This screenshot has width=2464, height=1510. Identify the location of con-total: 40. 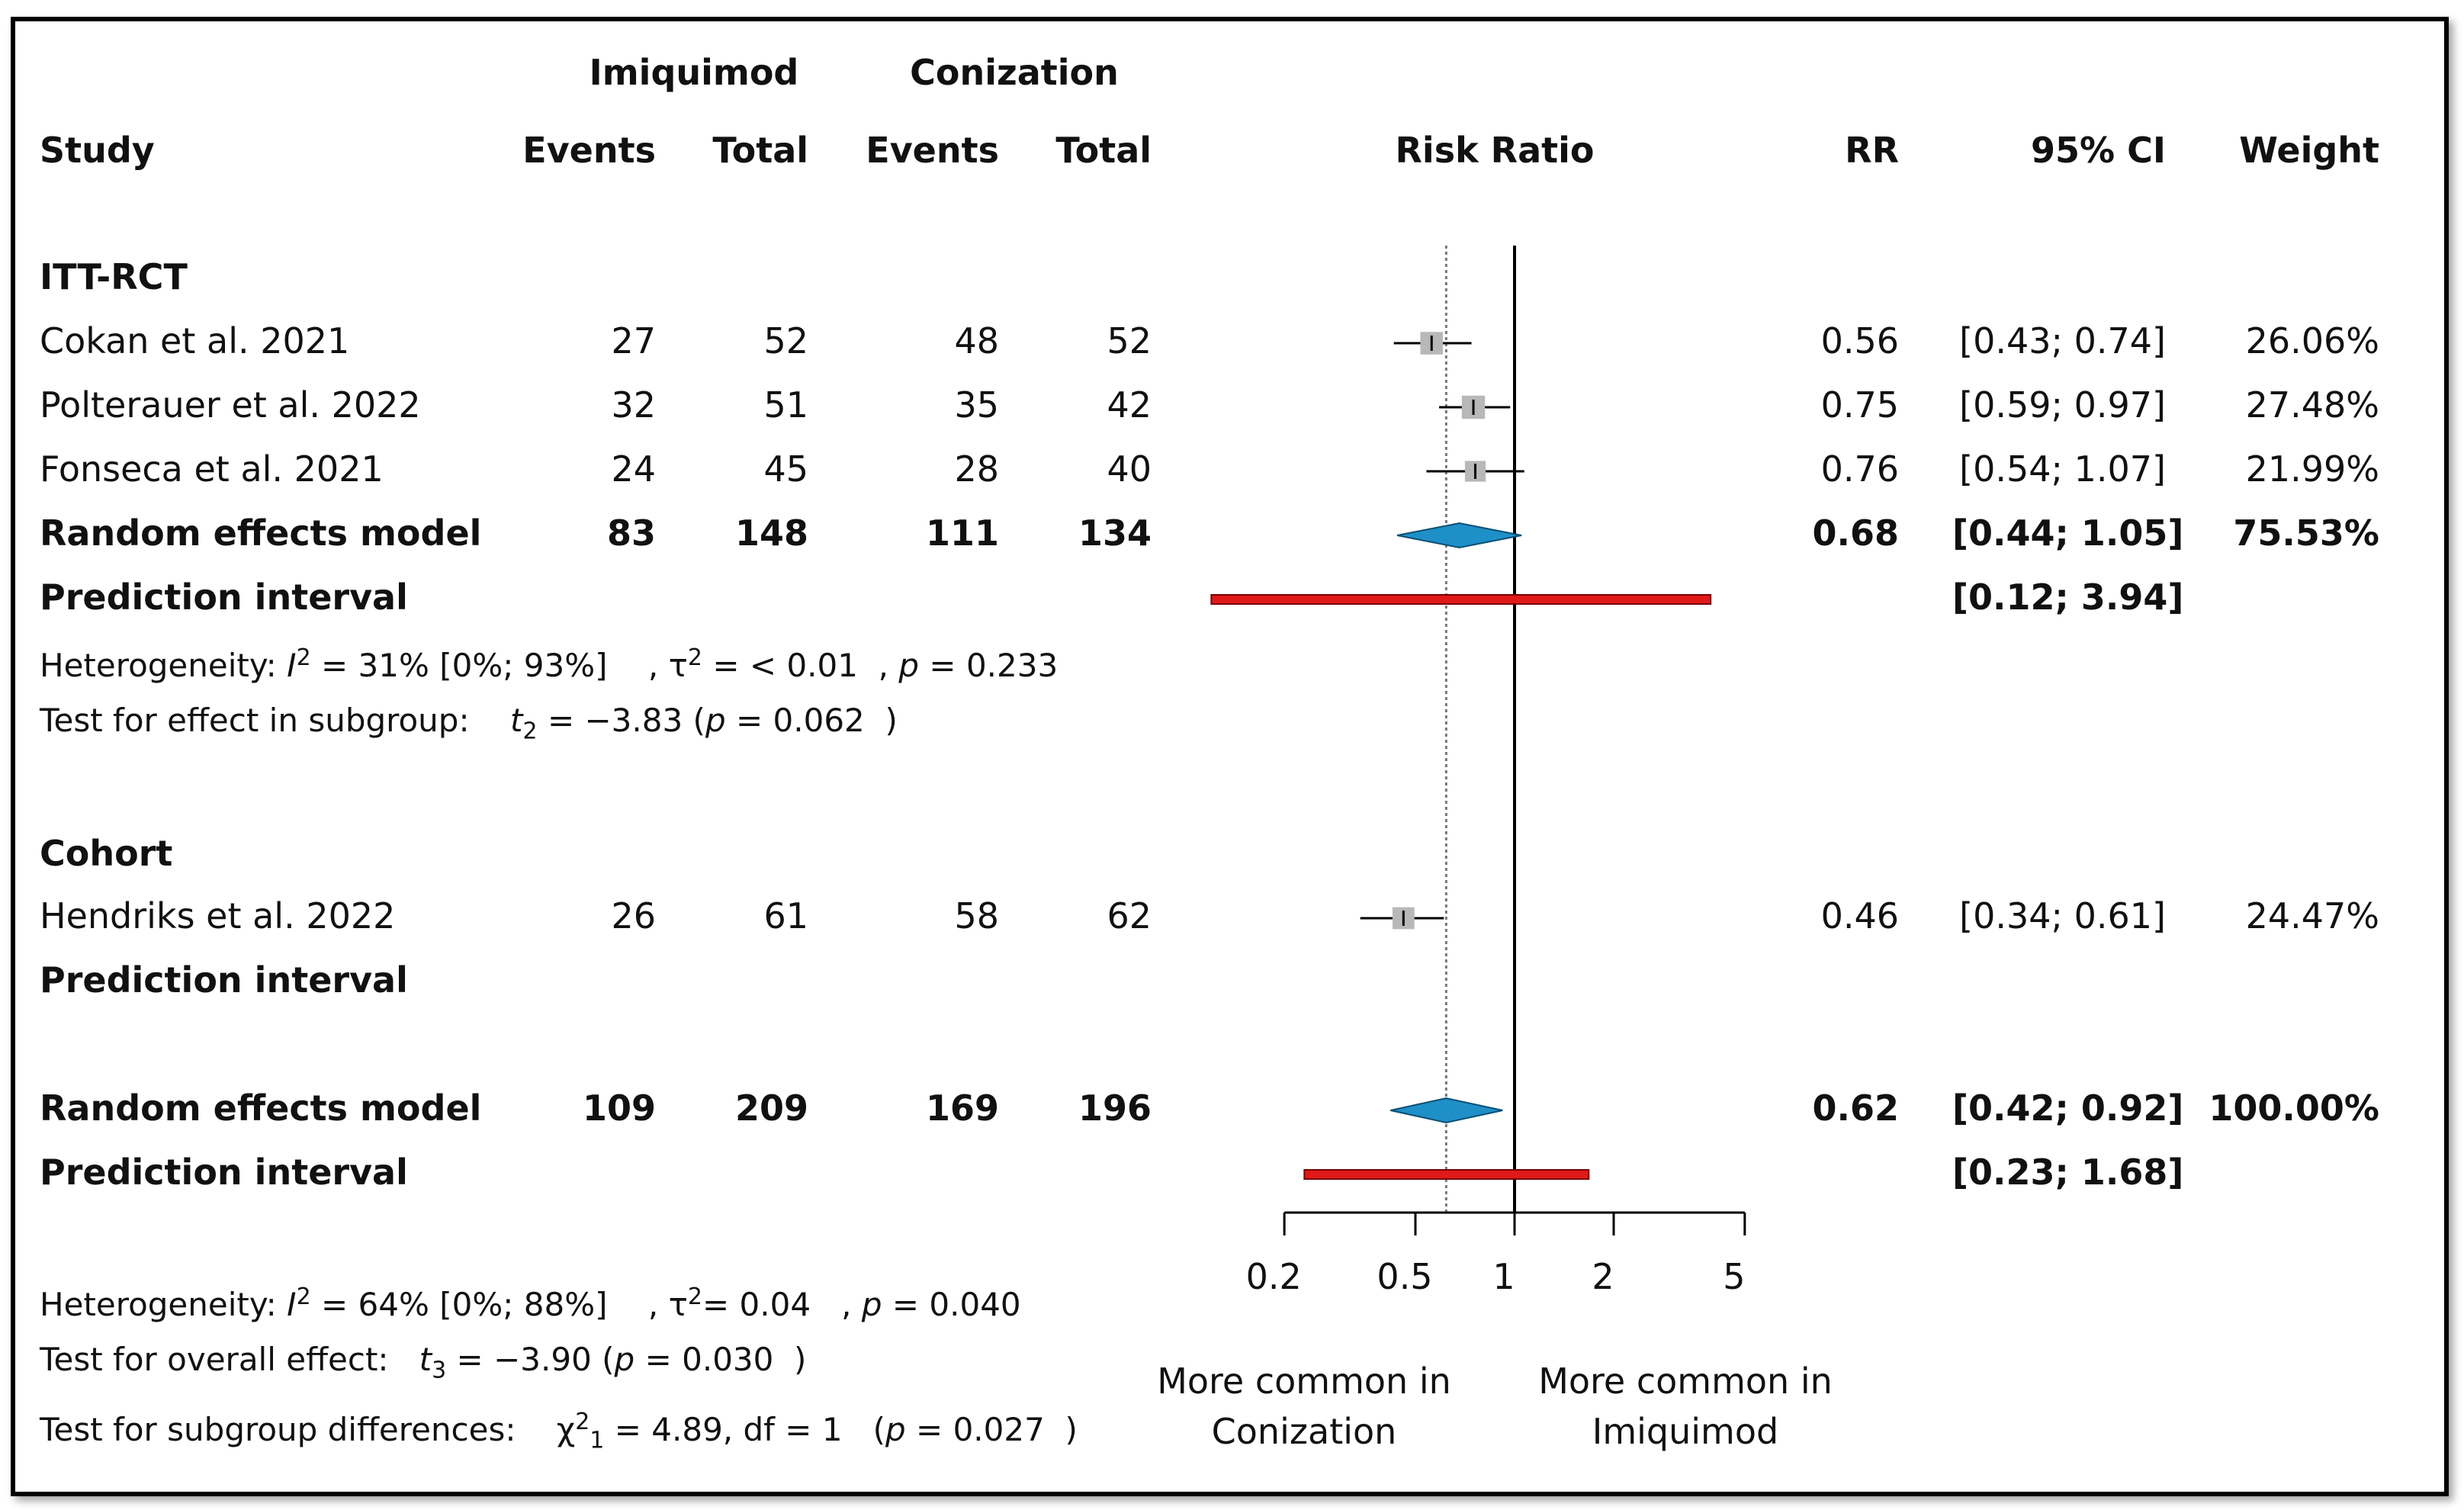
(1129, 469).